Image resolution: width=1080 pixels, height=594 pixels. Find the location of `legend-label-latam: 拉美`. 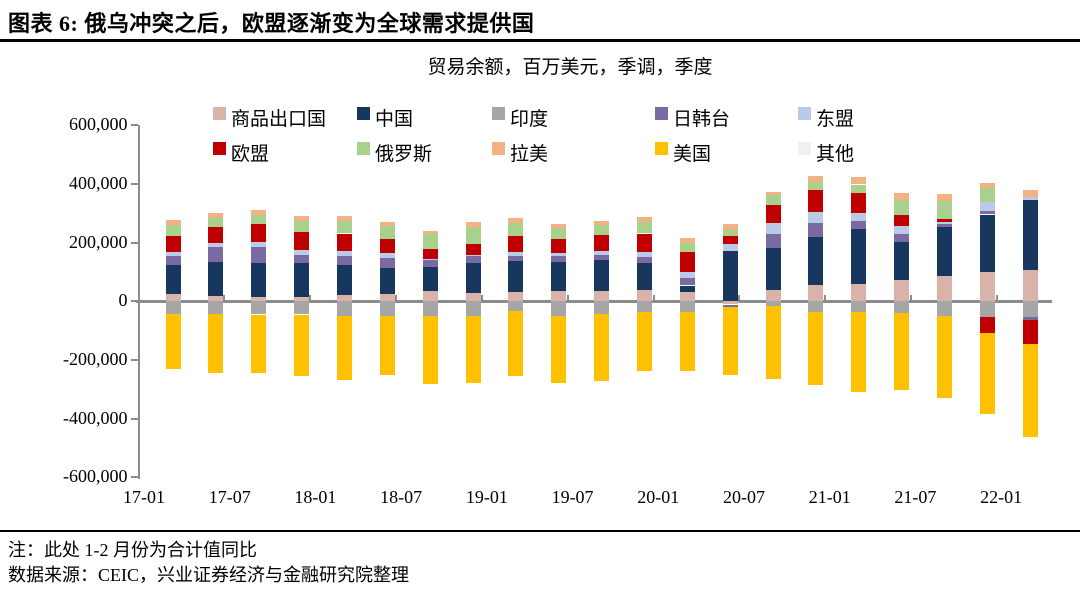

legend-label-latam: 拉美 is located at coordinates (529, 154).